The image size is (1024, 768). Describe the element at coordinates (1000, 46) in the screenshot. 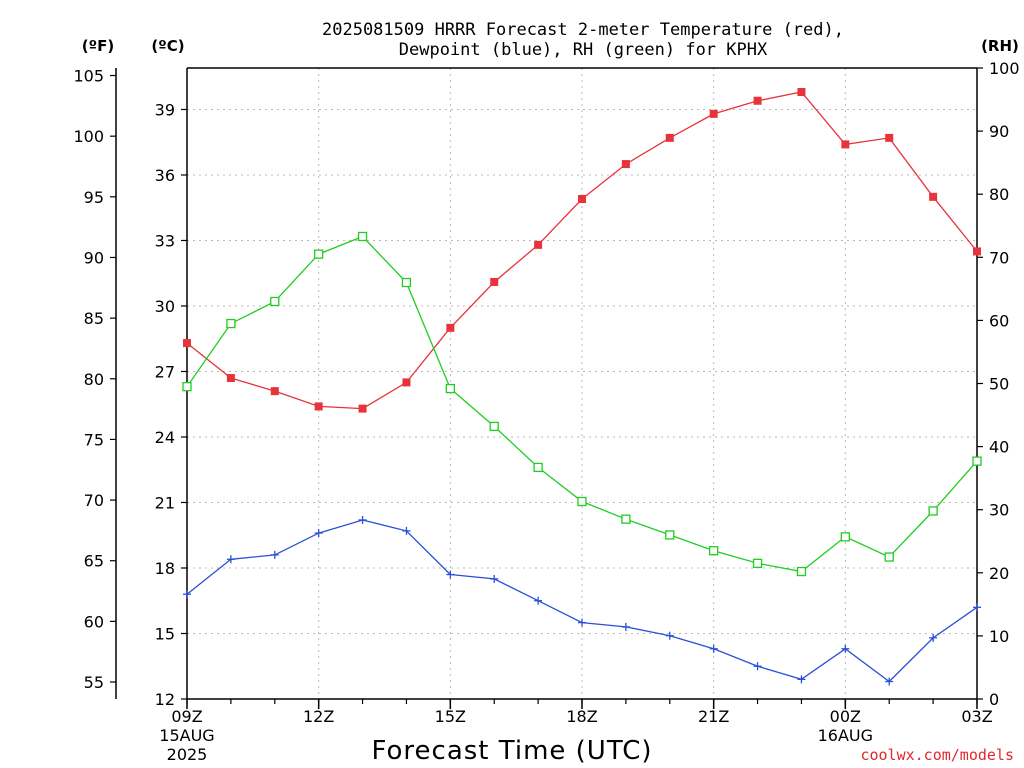

I see `rh-unit-label: (RH)` at that location.